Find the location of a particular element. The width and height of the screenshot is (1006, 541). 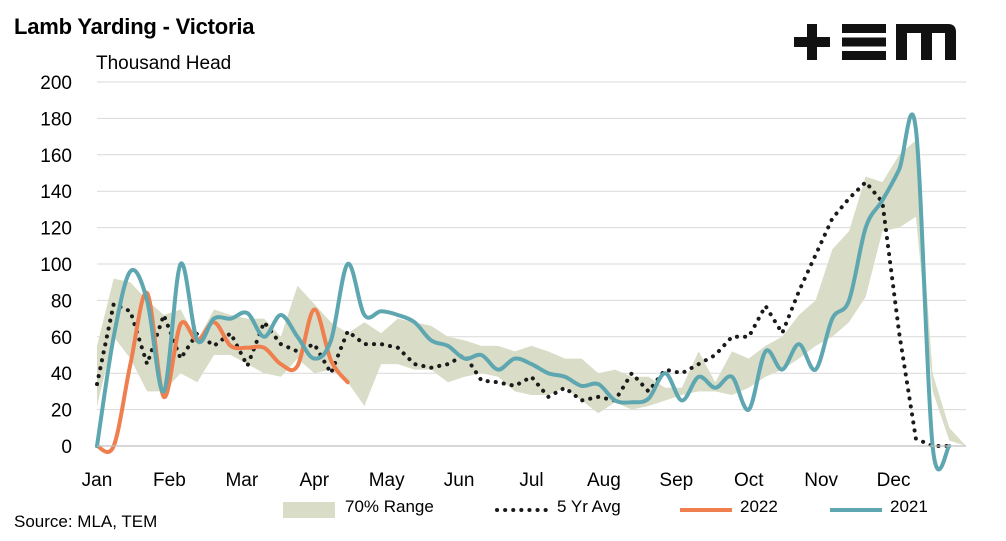

y-tick-label: 120 is located at coordinates (56, 229).